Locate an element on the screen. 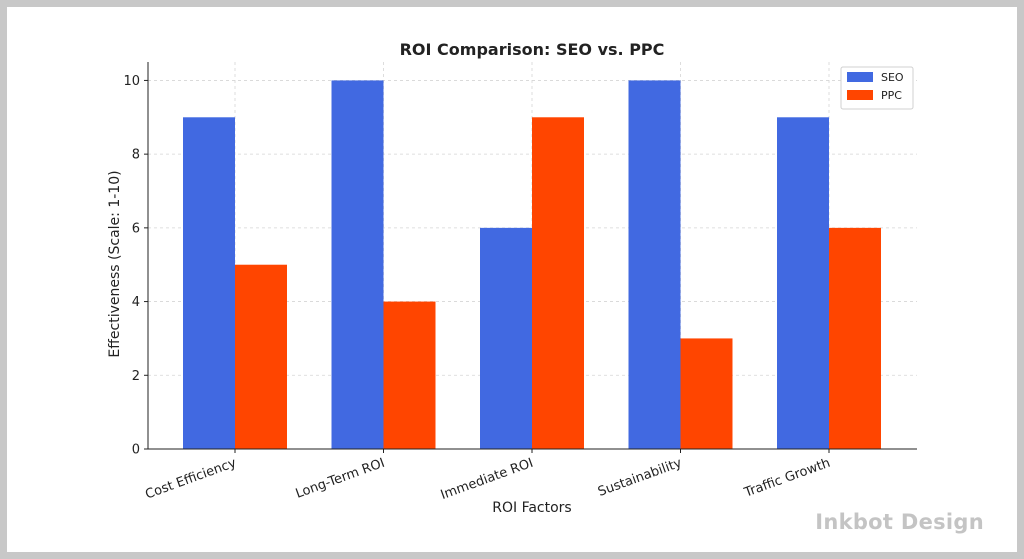 Image resolution: width=1024 pixels, height=559 pixels. y-tick-labels: 0 2 4 6 8 10 is located at coordinates (135, 266).